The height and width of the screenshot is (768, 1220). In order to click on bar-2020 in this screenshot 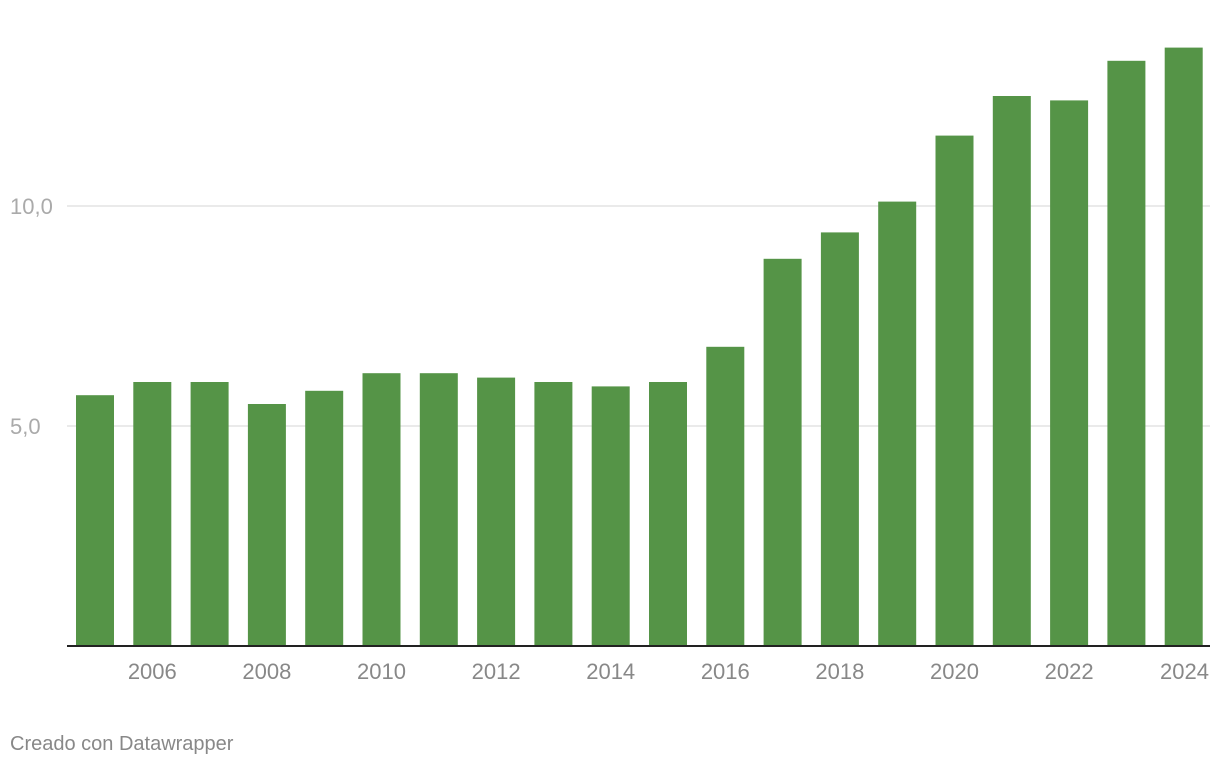, I will do `click(954, 390)`.